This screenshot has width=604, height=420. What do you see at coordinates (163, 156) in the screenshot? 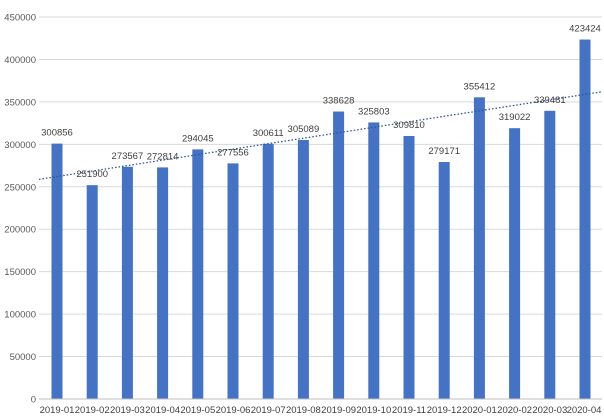
I see `data-label: 272814` at bounding box center [163, 156].